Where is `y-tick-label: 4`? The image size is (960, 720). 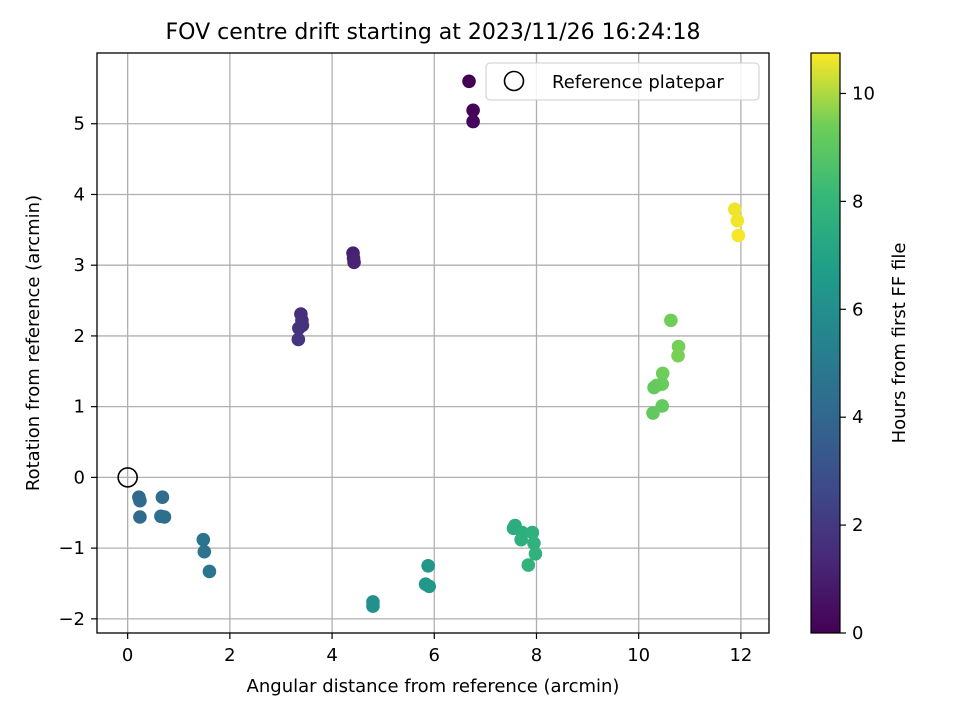 y-tick-label: 4 is located at coordinates (79, 194).